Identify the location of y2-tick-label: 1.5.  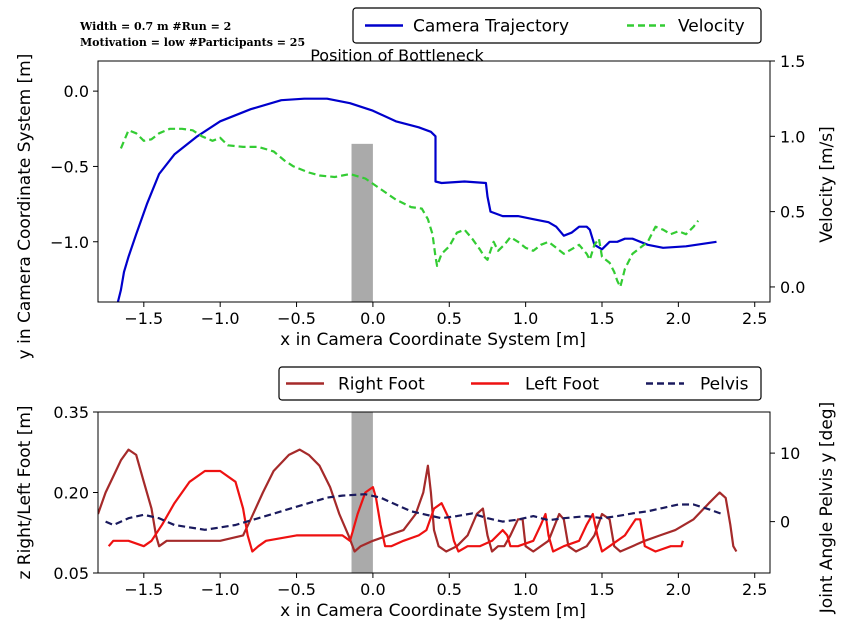
(792, 61).